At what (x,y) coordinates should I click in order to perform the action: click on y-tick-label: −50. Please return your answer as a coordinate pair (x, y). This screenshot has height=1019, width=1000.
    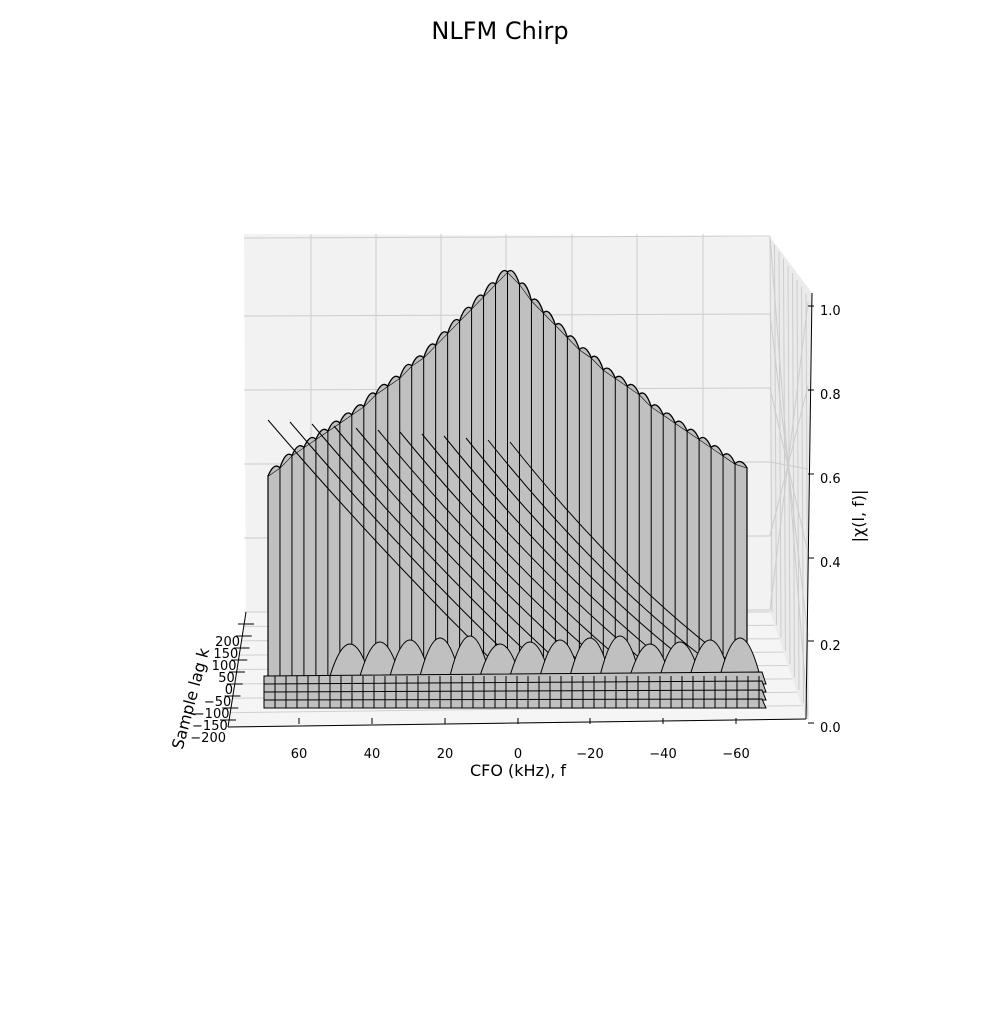
    Looking at the image, I should click on (217, 702).